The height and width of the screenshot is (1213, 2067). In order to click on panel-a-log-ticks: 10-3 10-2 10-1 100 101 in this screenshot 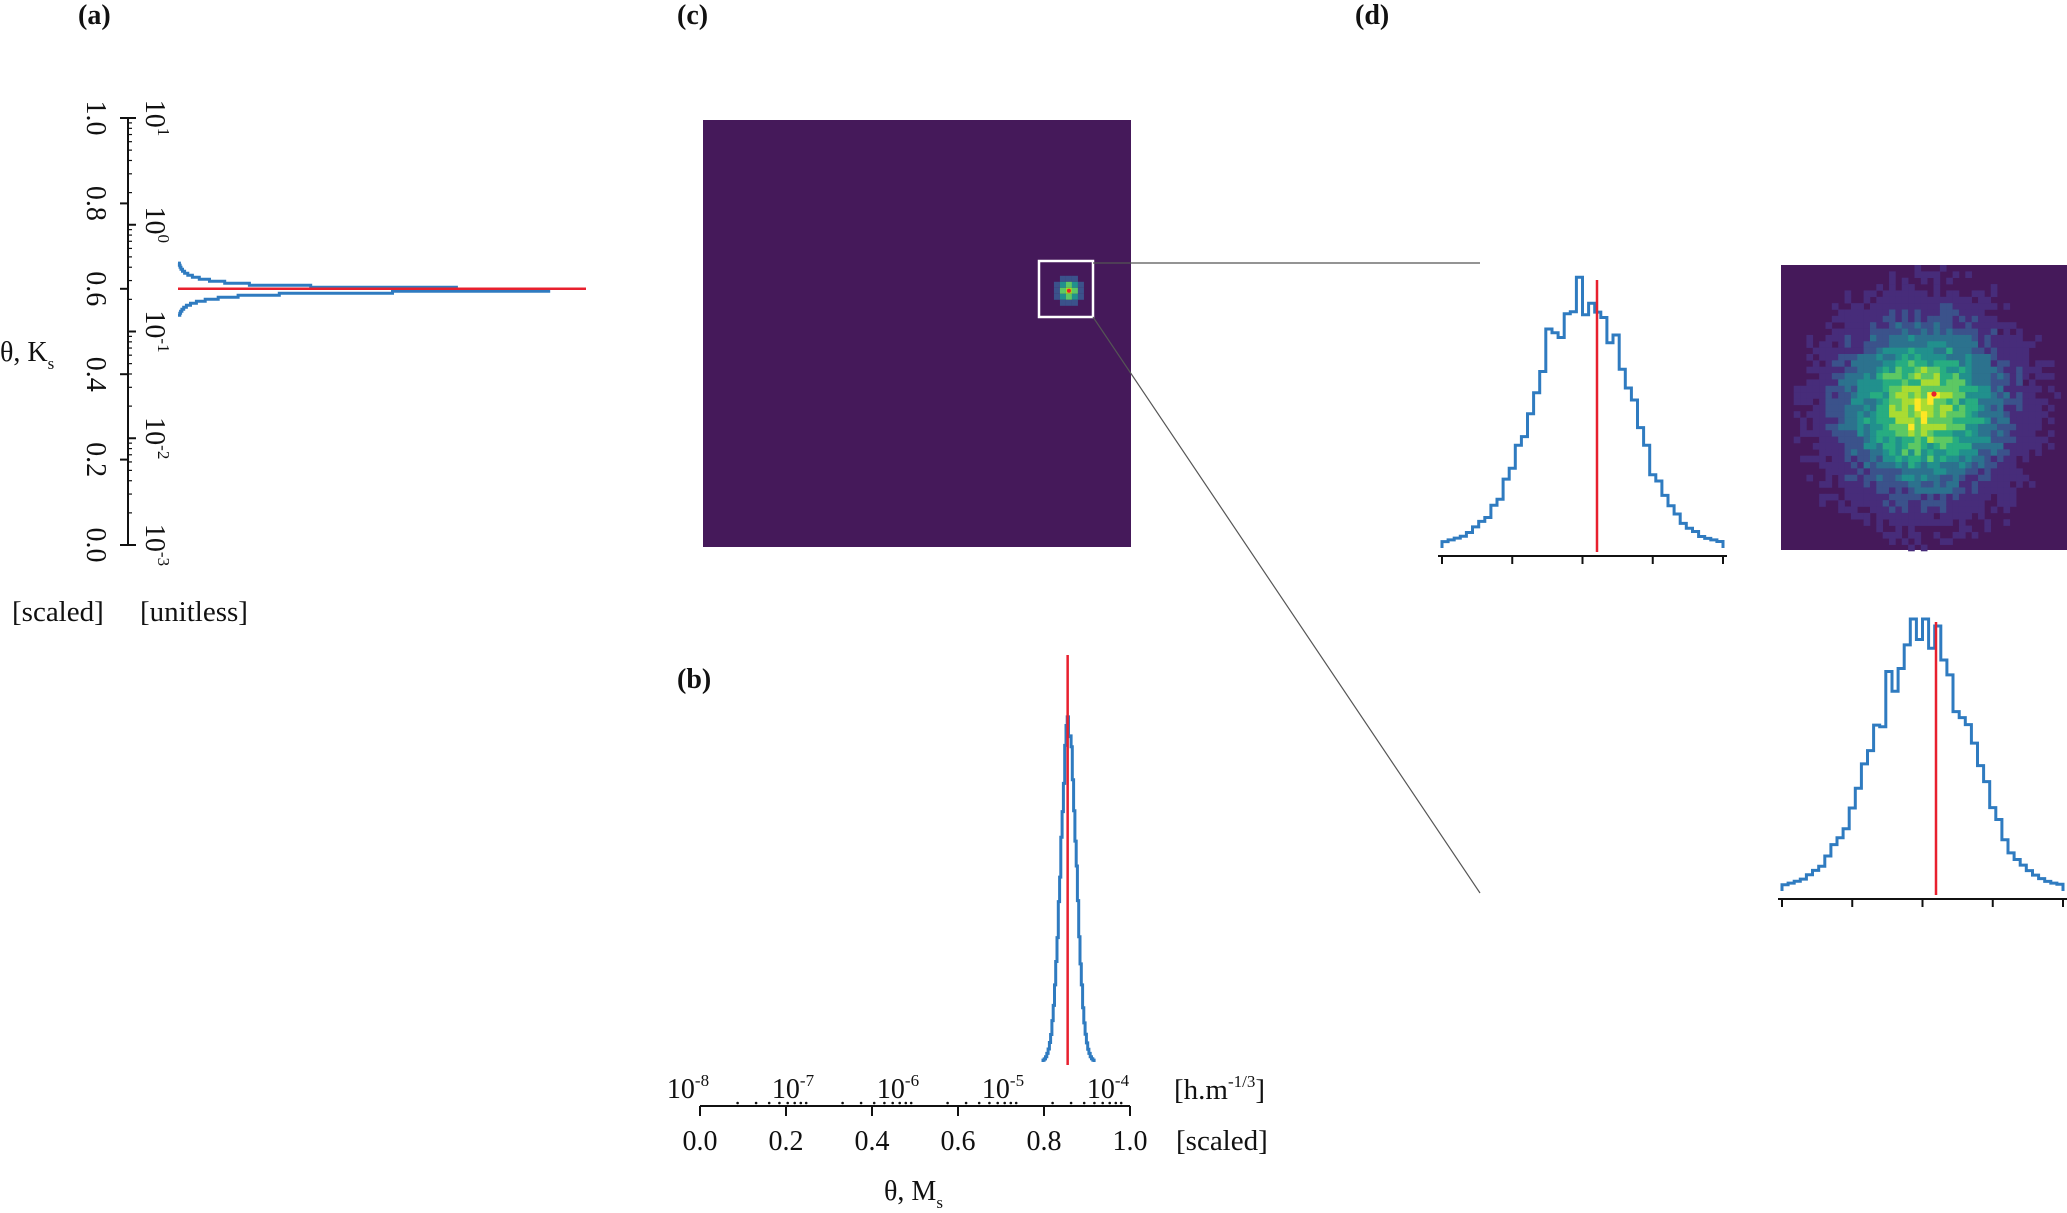, I will do `click(150, 333)`.